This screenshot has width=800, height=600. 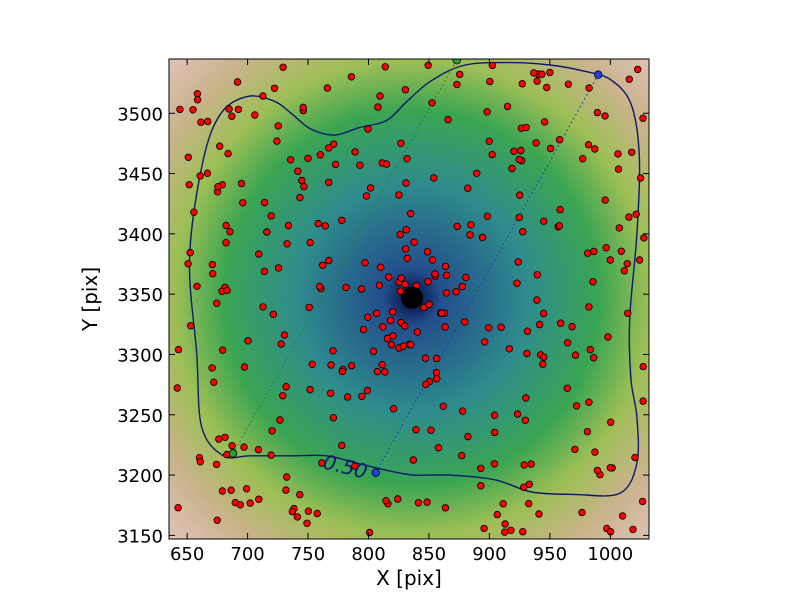 I want to click on x-tick-label: 700, so click(x=247, y=554).